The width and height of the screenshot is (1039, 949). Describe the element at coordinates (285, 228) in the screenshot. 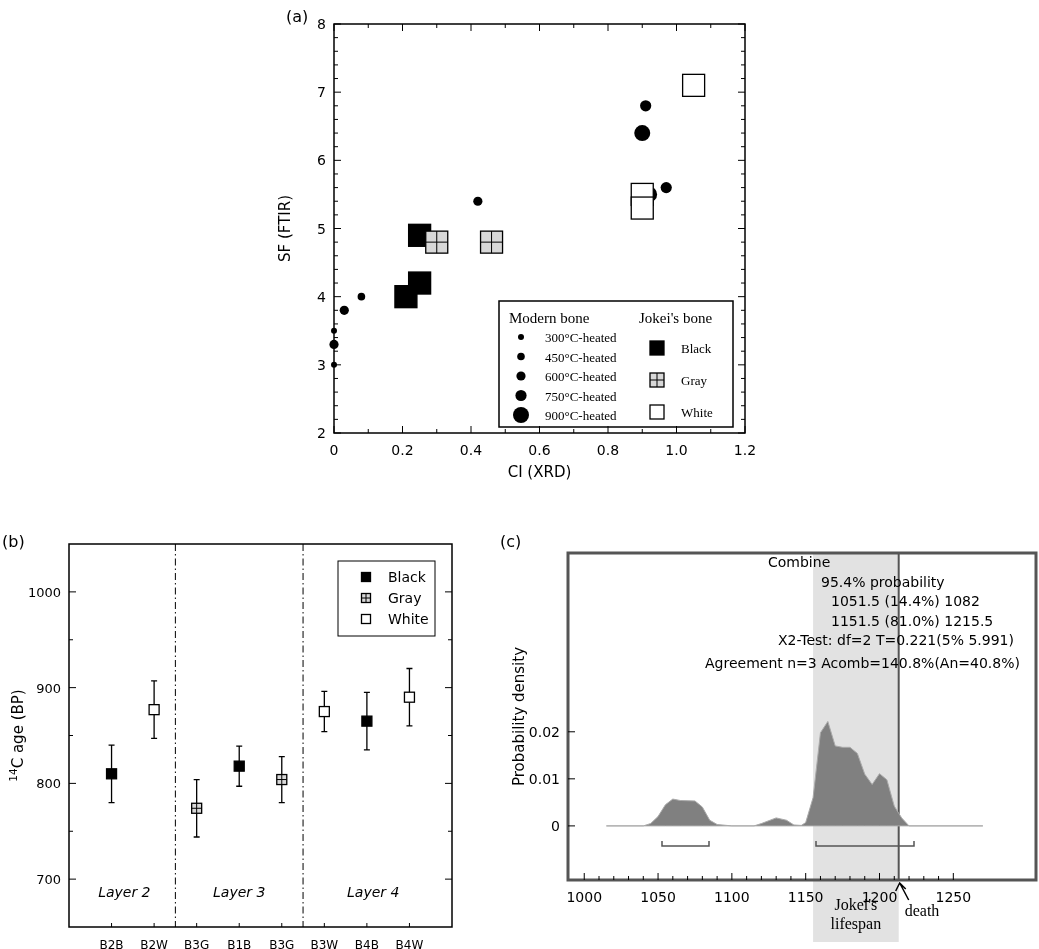

I see `y-axis-title: SF (FTIR)` at that location.